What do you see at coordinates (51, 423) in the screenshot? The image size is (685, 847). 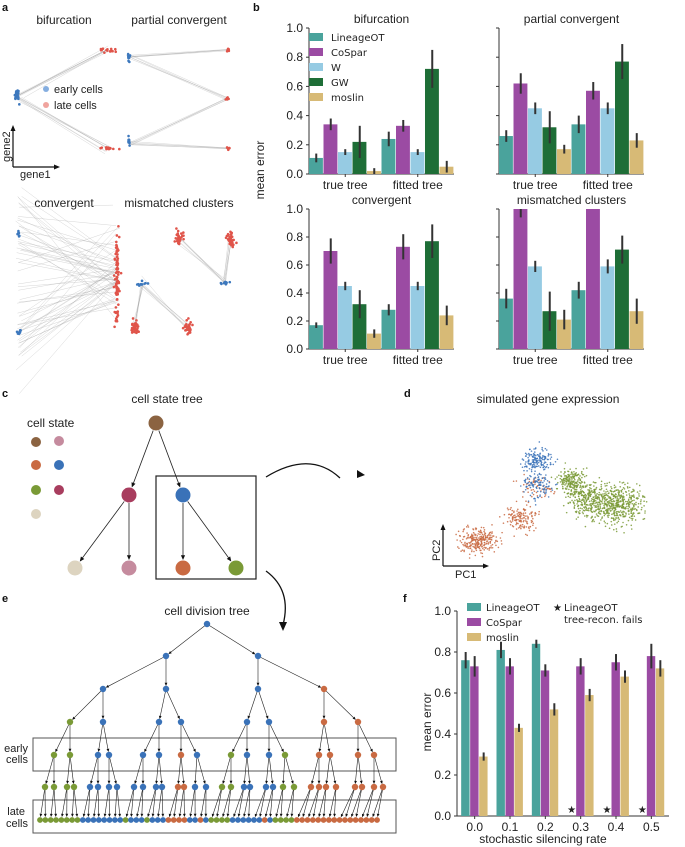 I see `cell-state-legend-title: cell state` at bounding box center [51, 423].